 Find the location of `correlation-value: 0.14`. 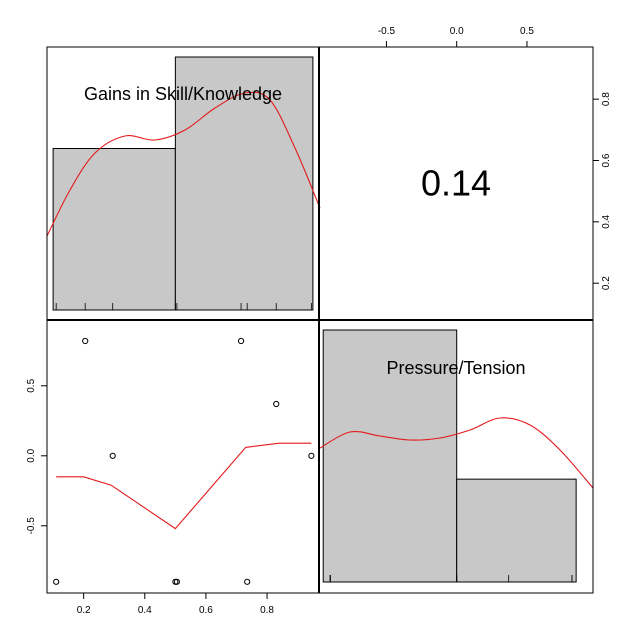

correlation-value: 0.14 is located at coordinates (456, 183).